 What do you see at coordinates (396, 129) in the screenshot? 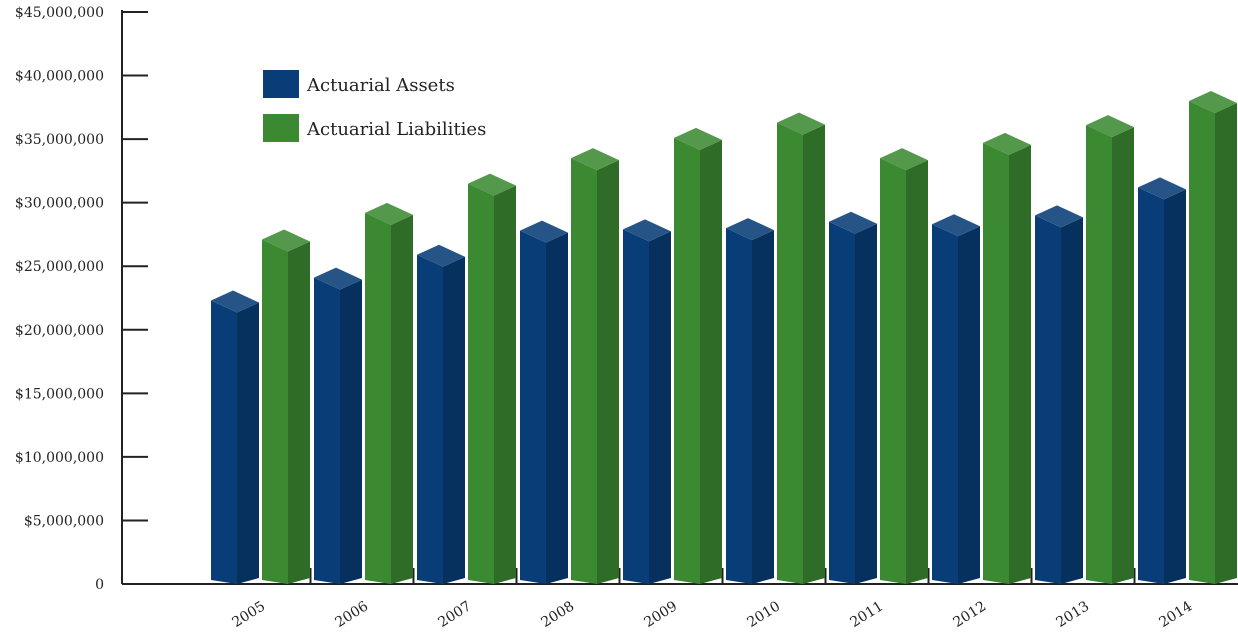
I see `legend-label: Actuarial Liabilities` at bounding box center [396, 129].